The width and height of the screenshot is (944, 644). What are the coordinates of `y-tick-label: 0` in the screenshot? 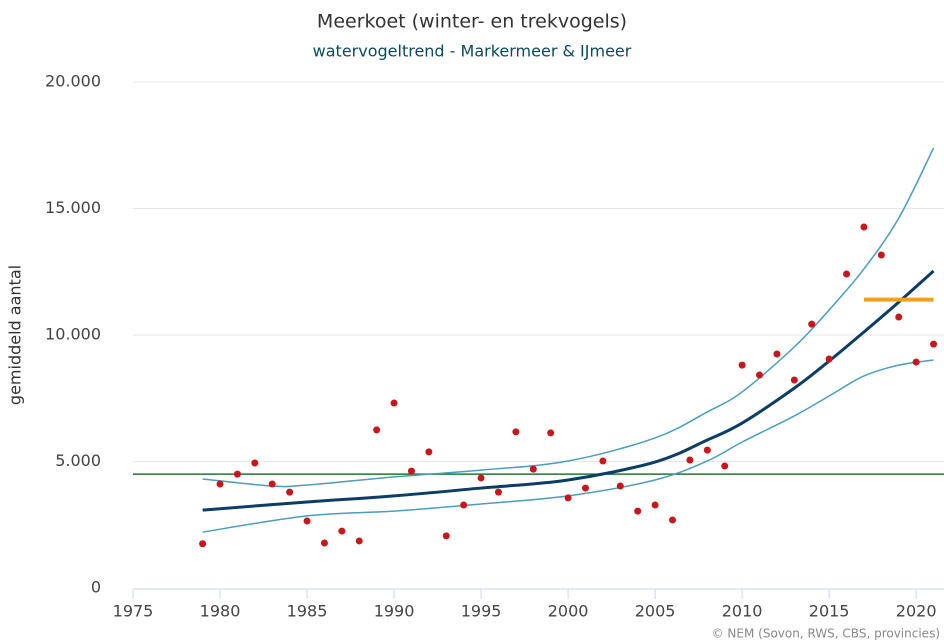 It's located at (96, 587).